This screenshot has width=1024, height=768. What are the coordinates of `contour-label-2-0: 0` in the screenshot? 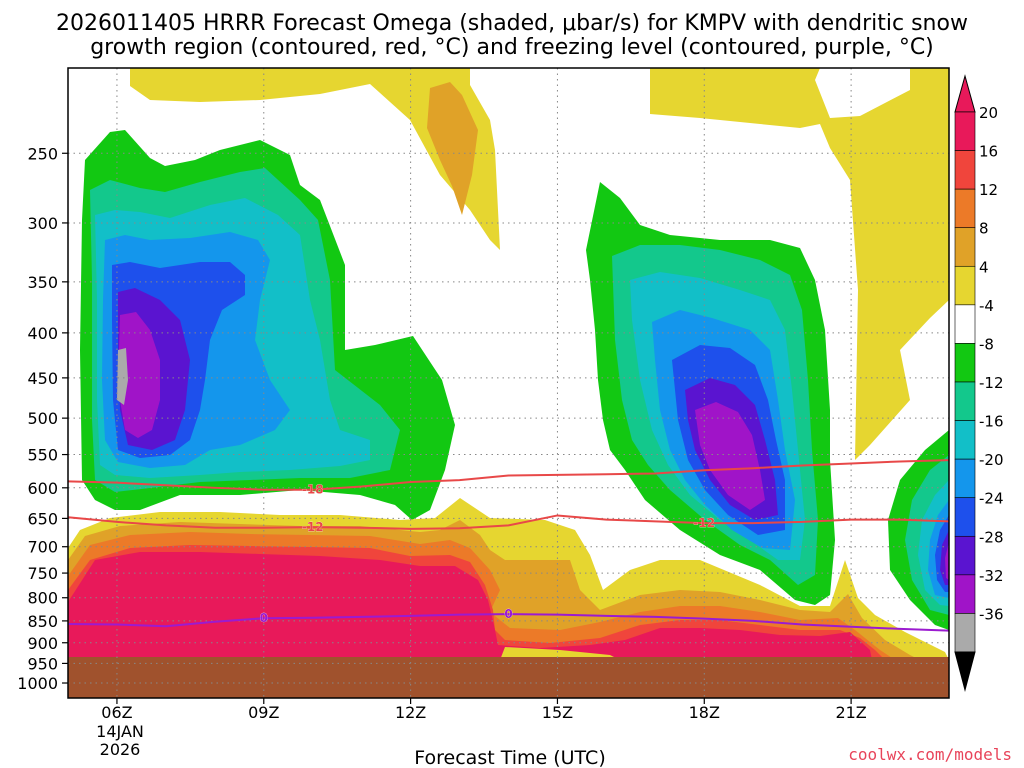 It's located at (264, 618).